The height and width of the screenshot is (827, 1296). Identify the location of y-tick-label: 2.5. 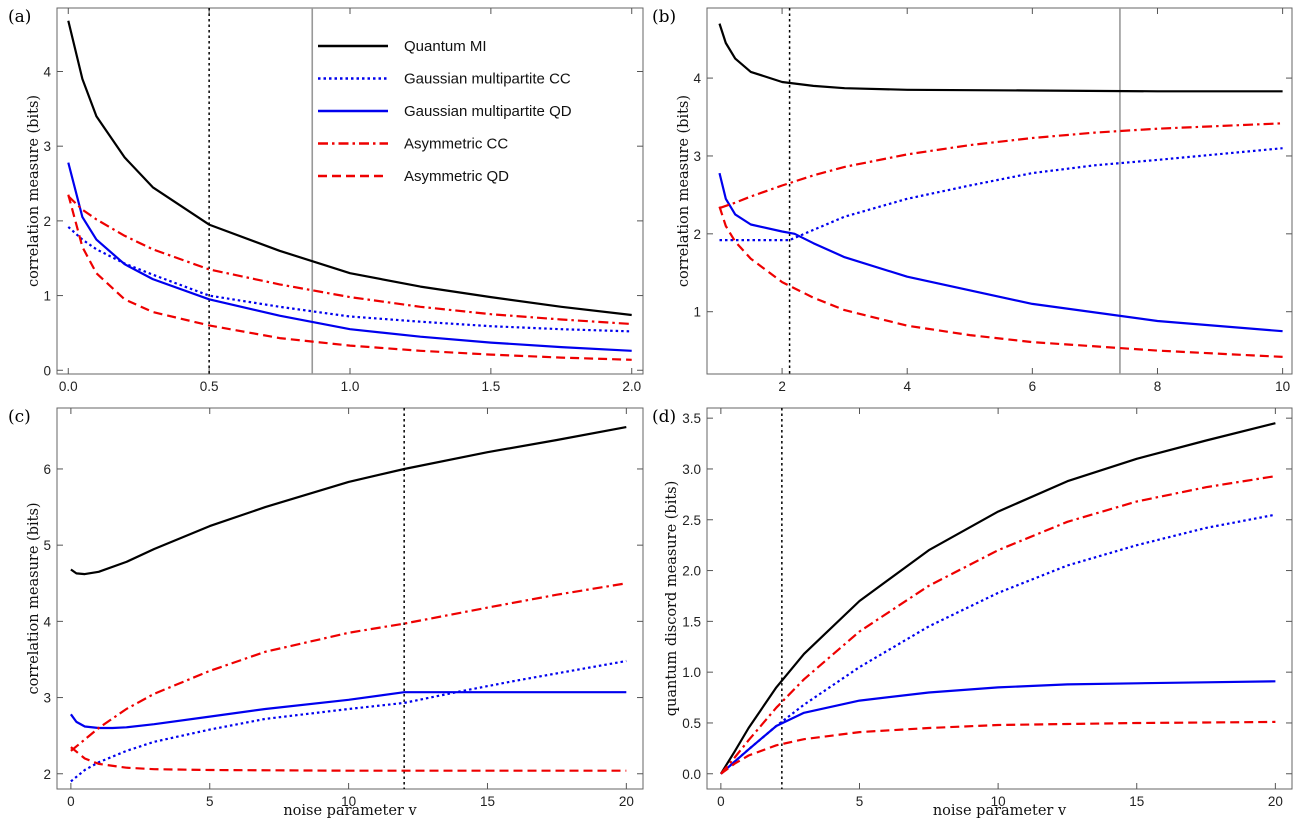
(691, 520).